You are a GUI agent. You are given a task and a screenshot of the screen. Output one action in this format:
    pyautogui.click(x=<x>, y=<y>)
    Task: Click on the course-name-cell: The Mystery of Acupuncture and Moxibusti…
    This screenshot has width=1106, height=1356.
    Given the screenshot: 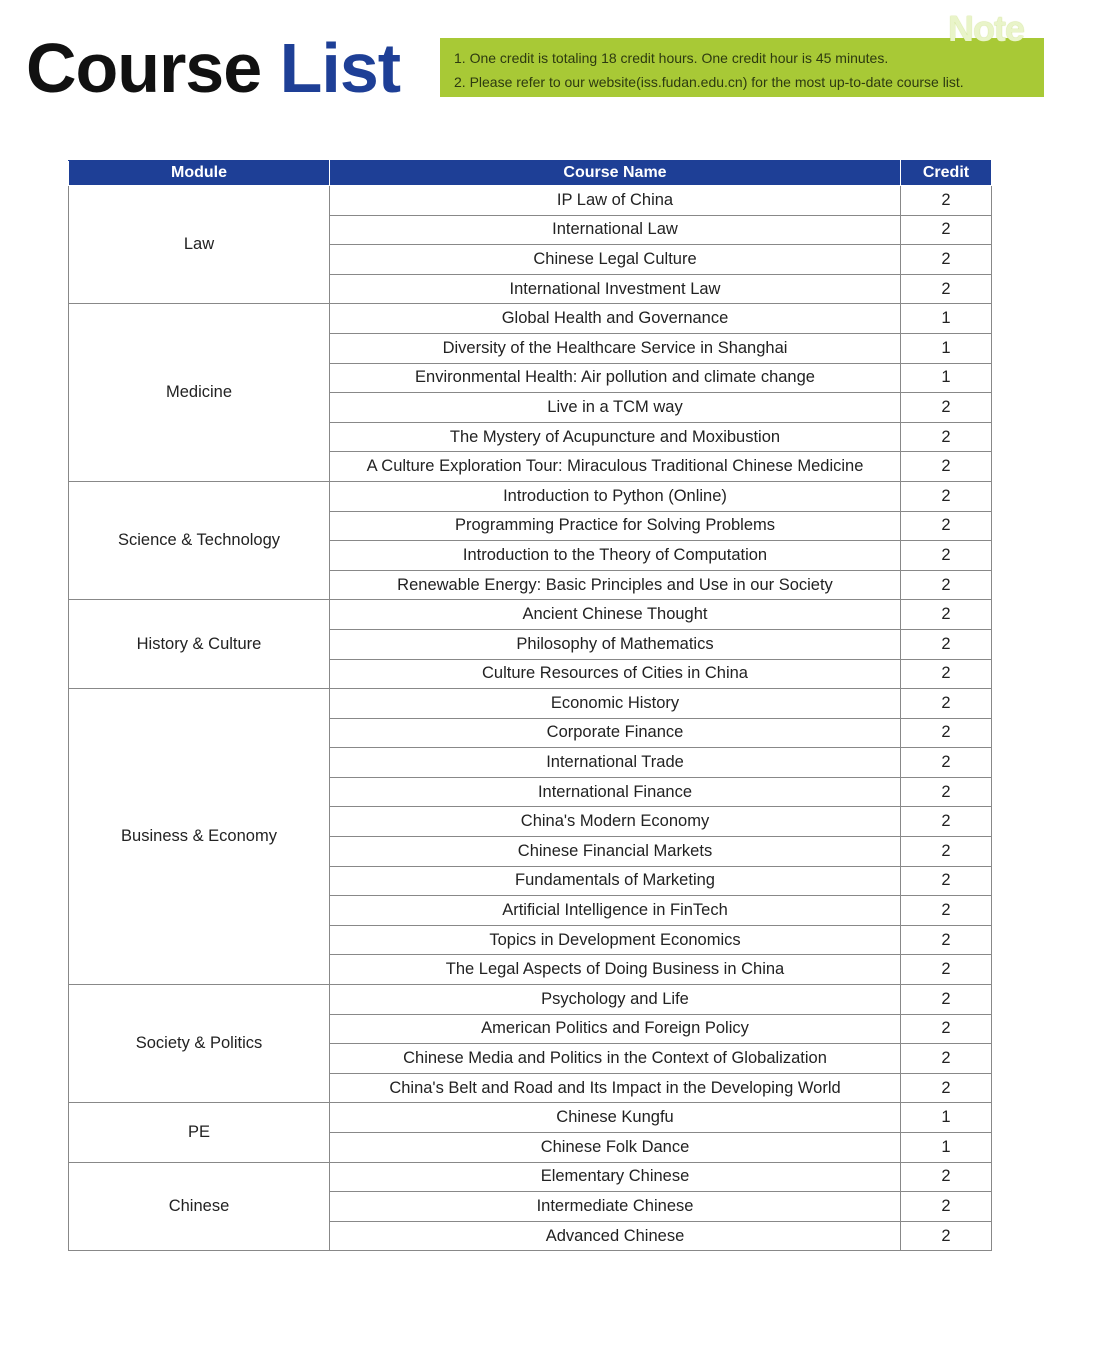 What is the action you would take?
    pyautogui.click(x=615, y=437)
    